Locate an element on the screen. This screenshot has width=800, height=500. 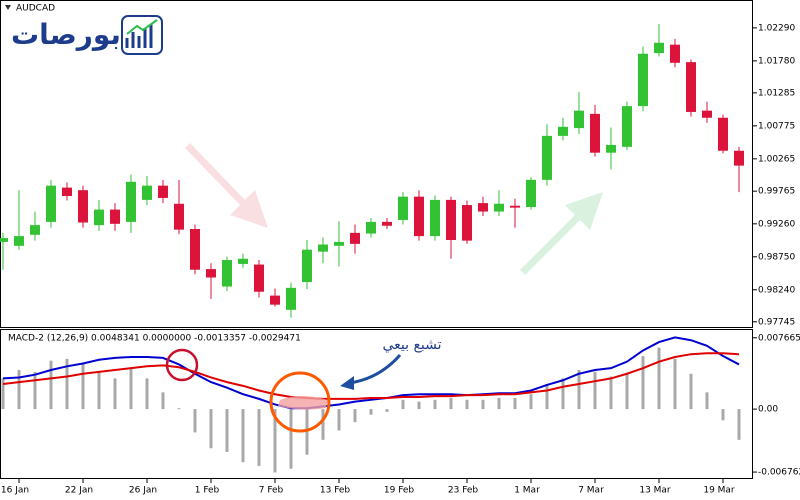
x-tick-label: 13 Feb is located at coordinates (335, 491).